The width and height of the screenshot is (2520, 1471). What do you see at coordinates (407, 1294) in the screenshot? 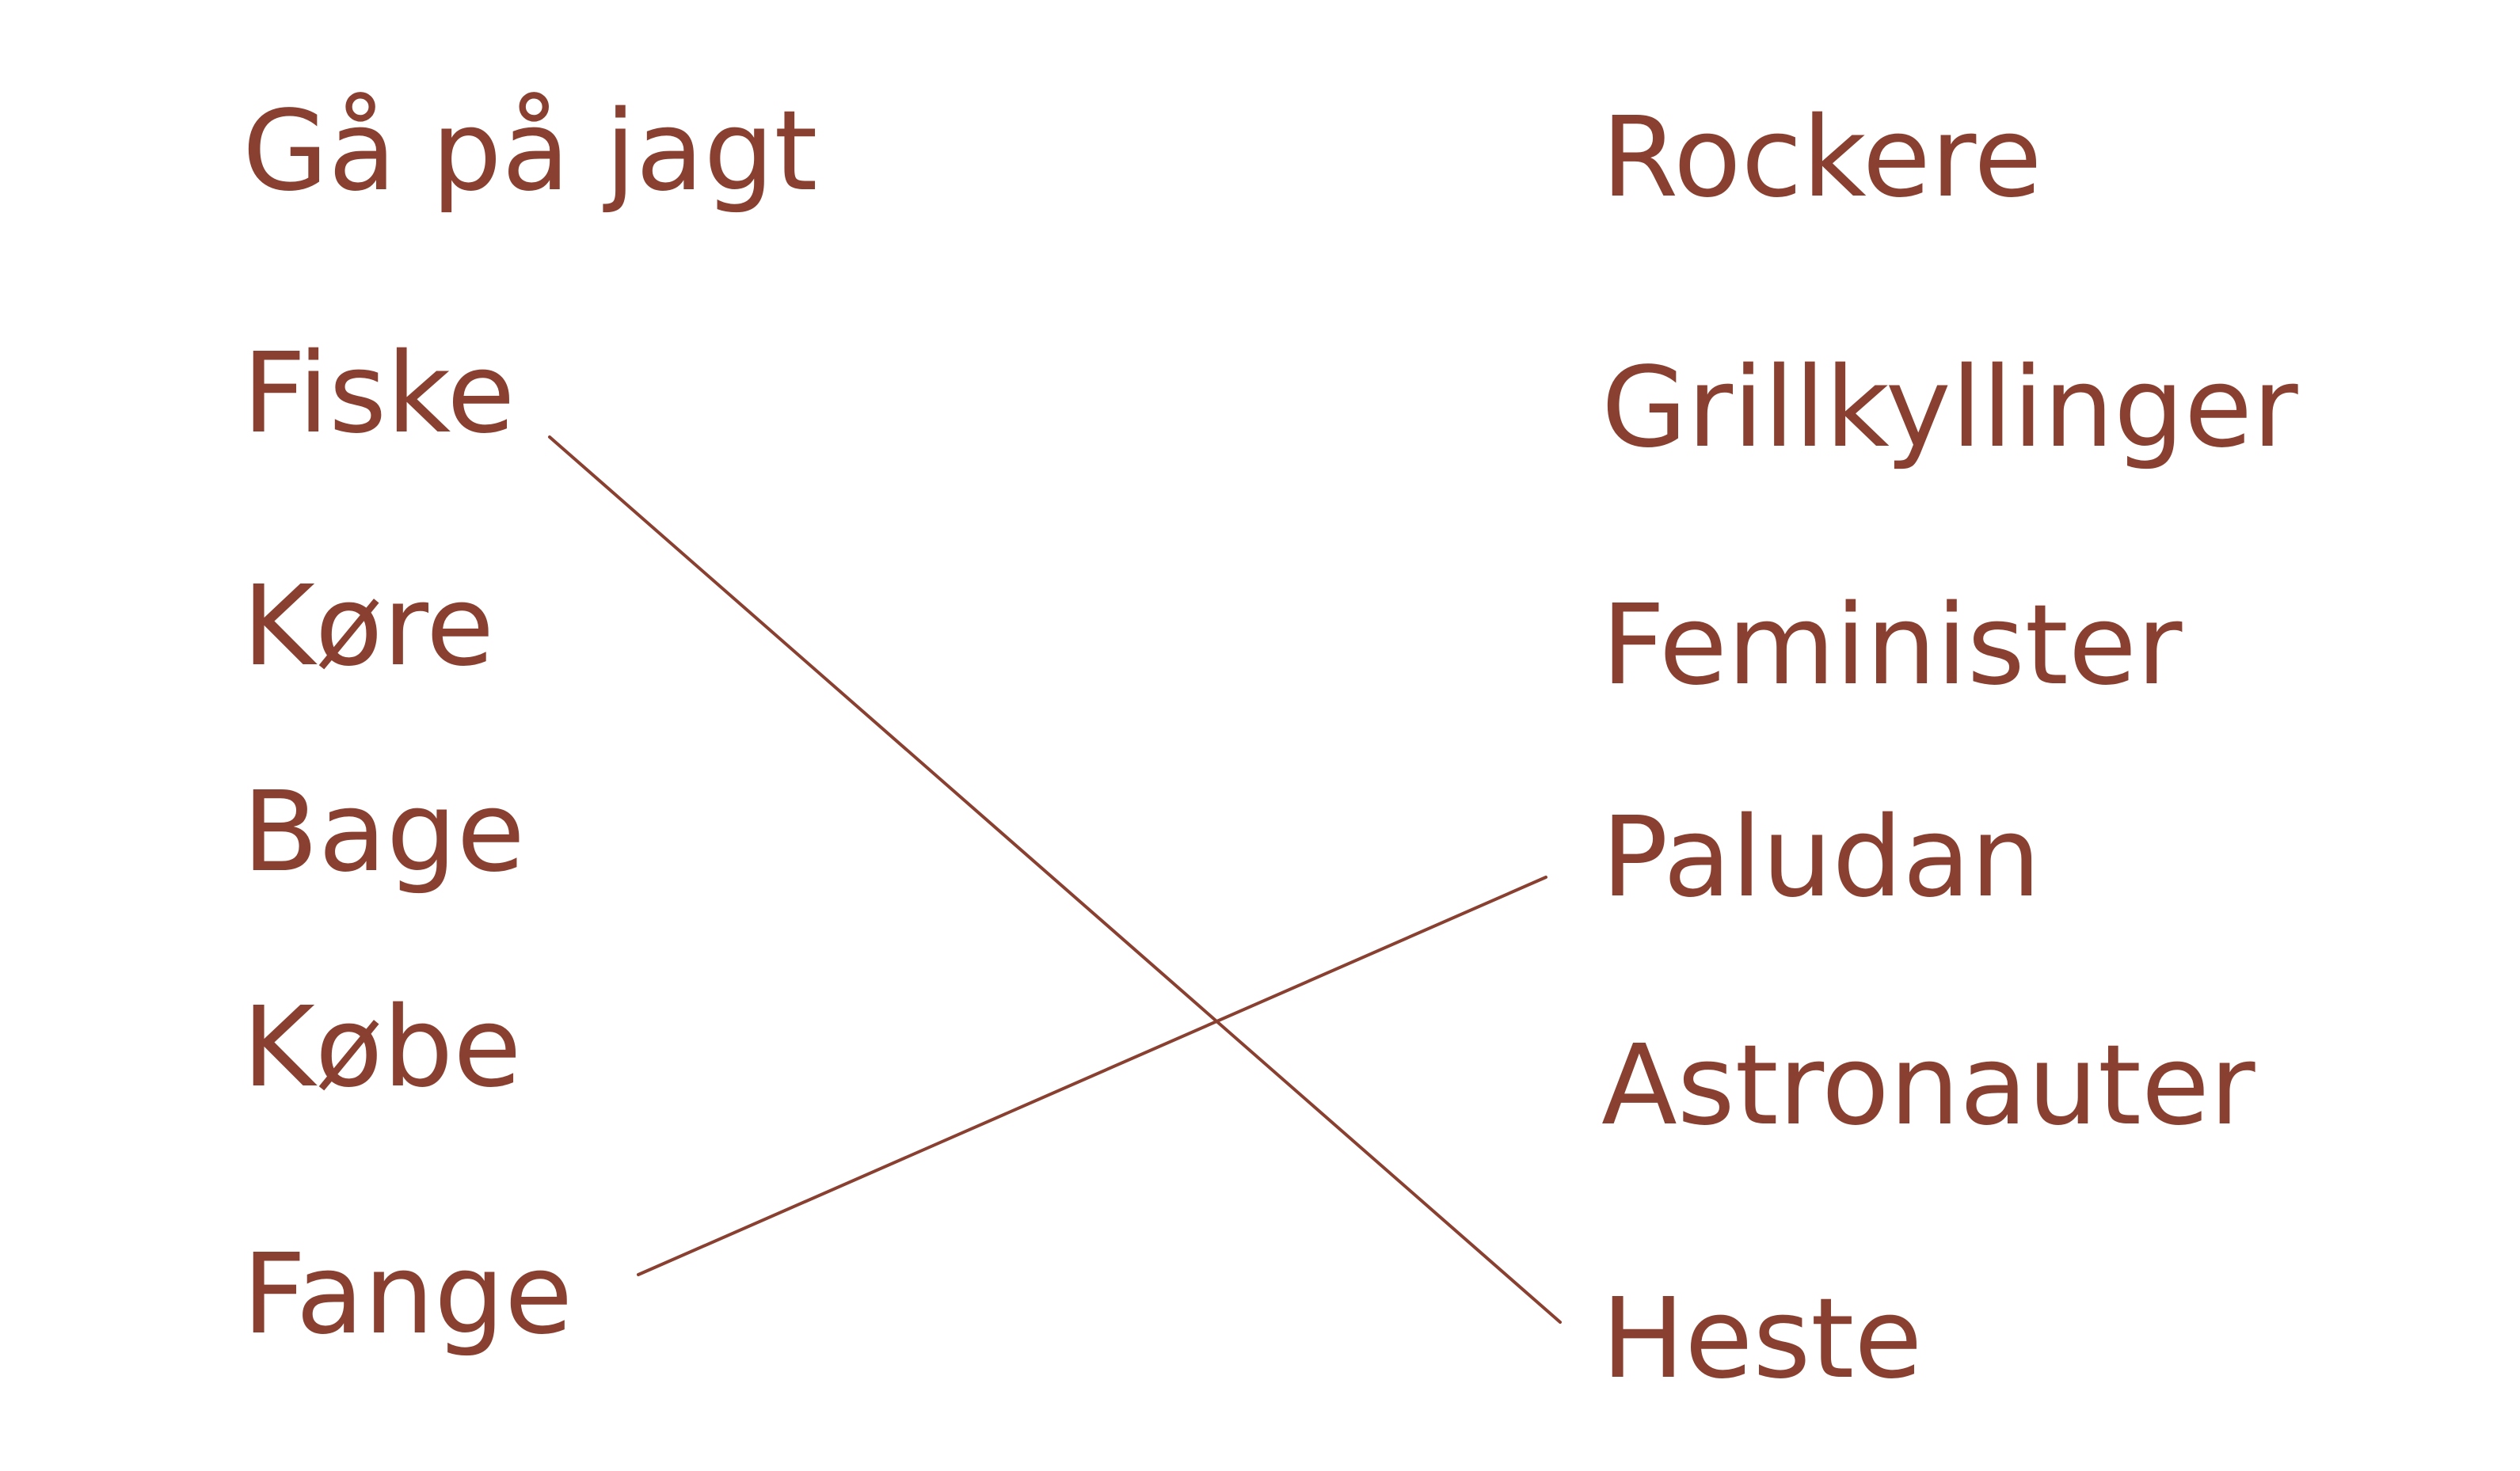
I see `left-word-fange: Fange` at bounding box center [407, 1294].